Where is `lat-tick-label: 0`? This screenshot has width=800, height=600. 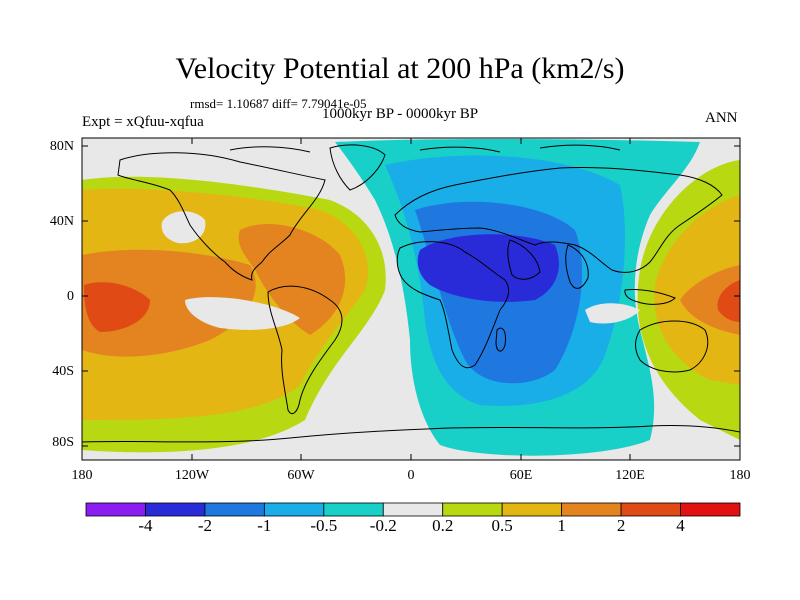 lat-tick-label: 0 is located at coordinates (70, 296).